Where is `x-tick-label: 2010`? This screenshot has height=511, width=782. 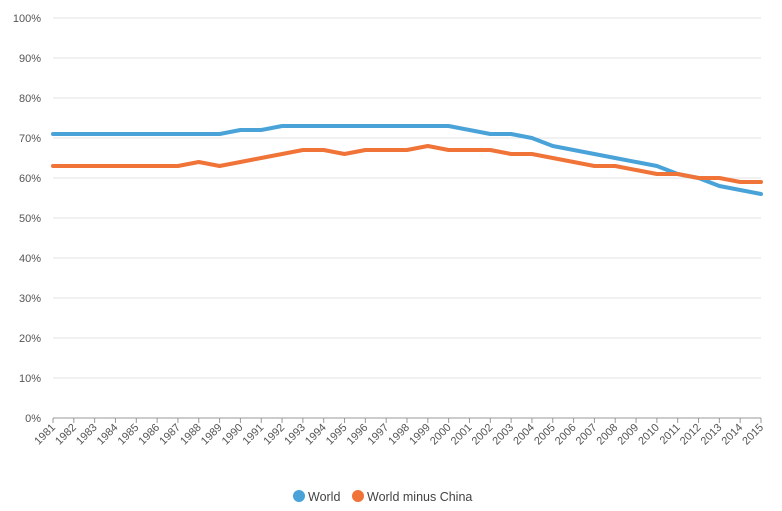 x-tick-label: 2010 is located at coordinates (649, 435).